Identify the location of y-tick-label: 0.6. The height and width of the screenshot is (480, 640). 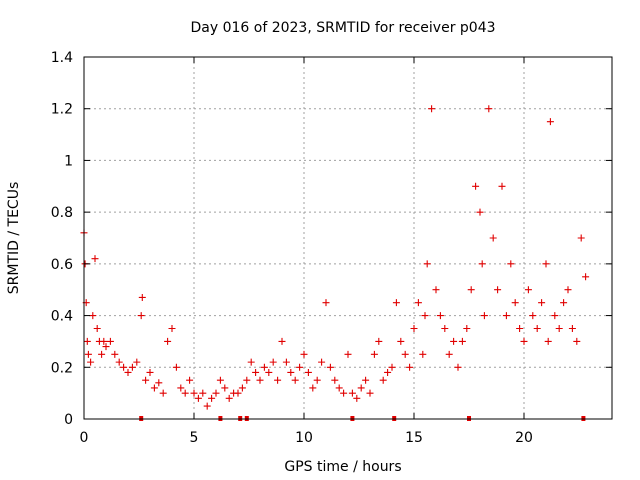
(62, 265).